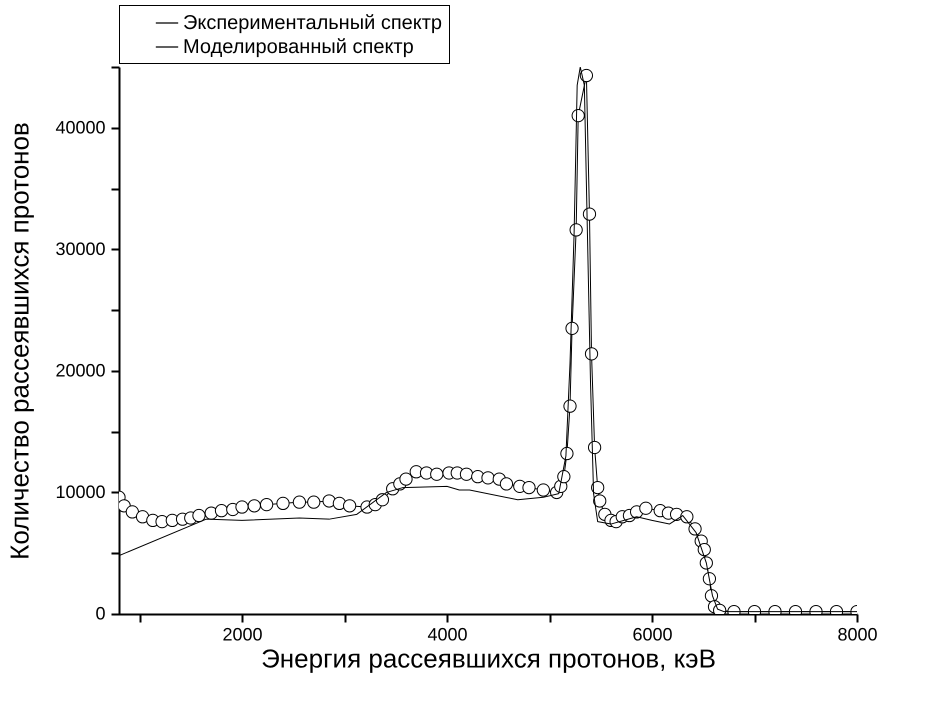 This screenshot has height=709, width=930. I want to click on x-tick-label: 4000, so click(447, 634).